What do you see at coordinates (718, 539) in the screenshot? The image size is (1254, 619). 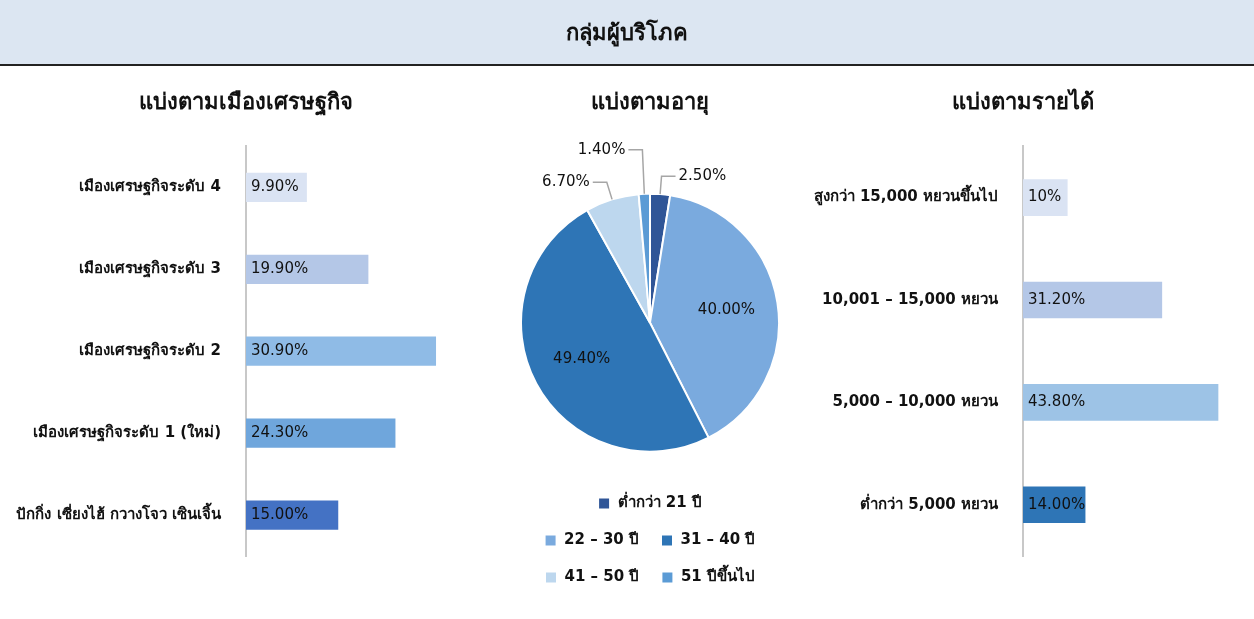 I see `legend-label: 31 – 40 ปี` at bounding box center [718, 539].